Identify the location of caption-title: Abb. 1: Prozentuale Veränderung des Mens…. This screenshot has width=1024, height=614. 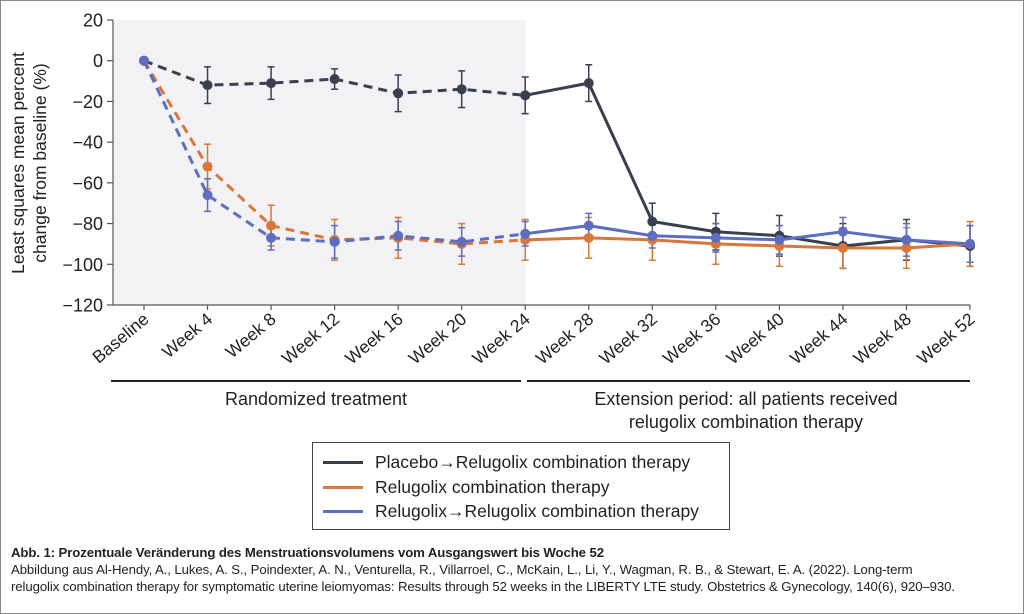
(307, 552).